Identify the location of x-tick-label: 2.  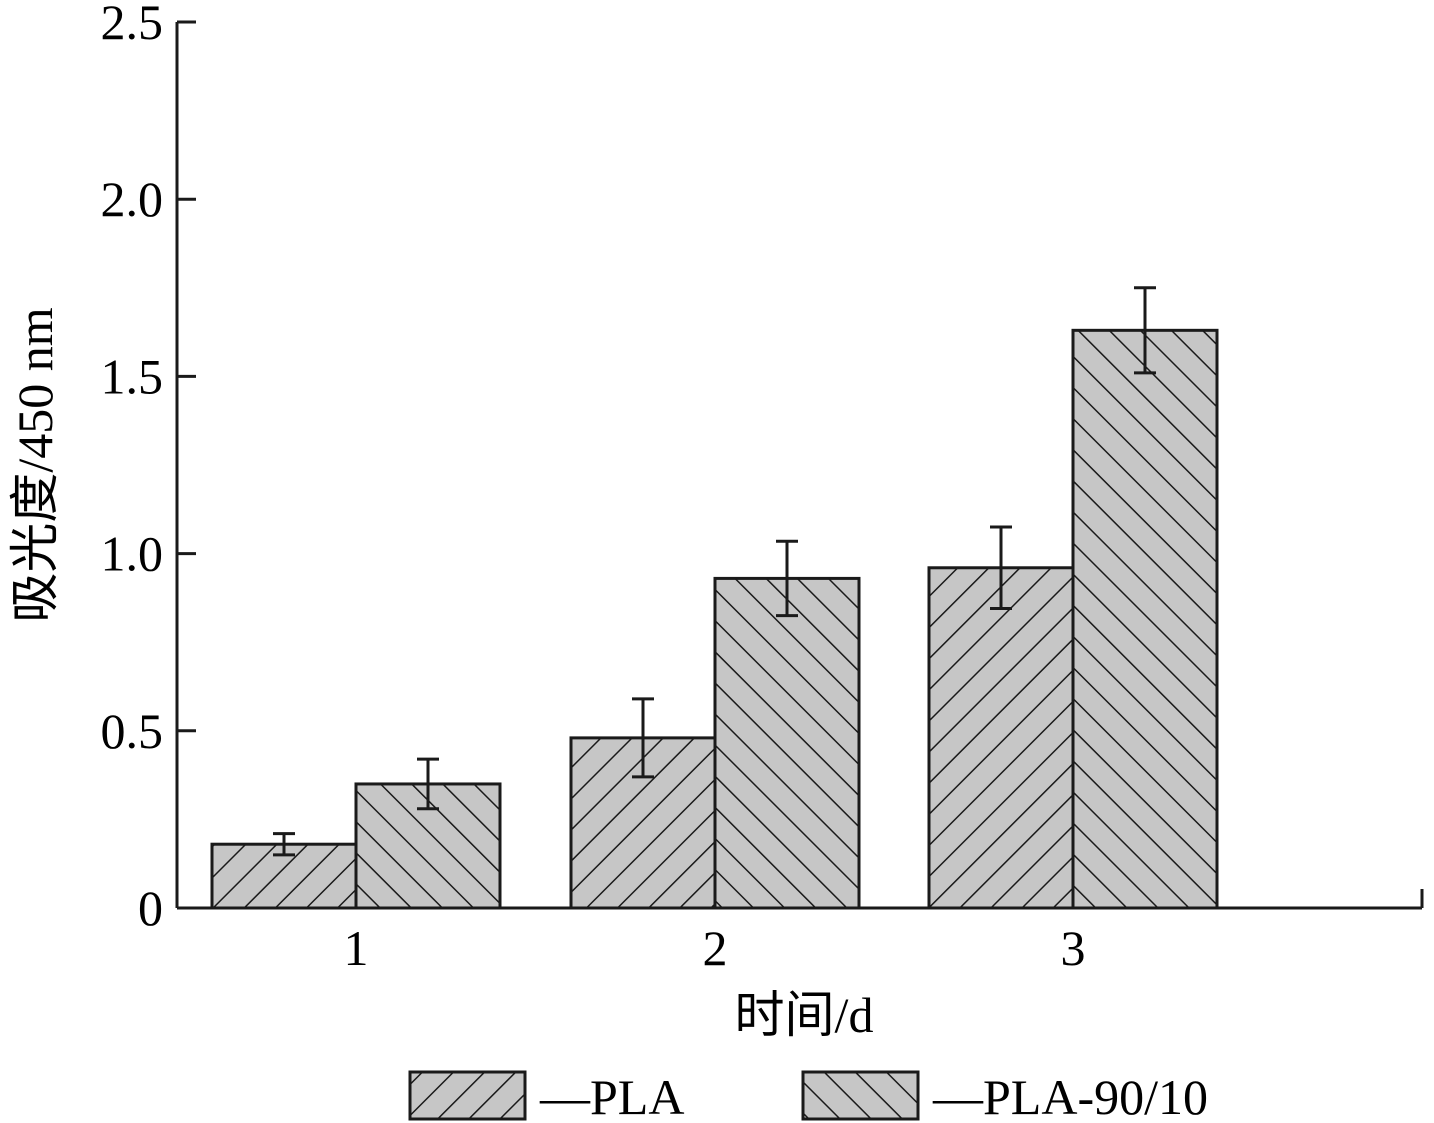
(715, 948).